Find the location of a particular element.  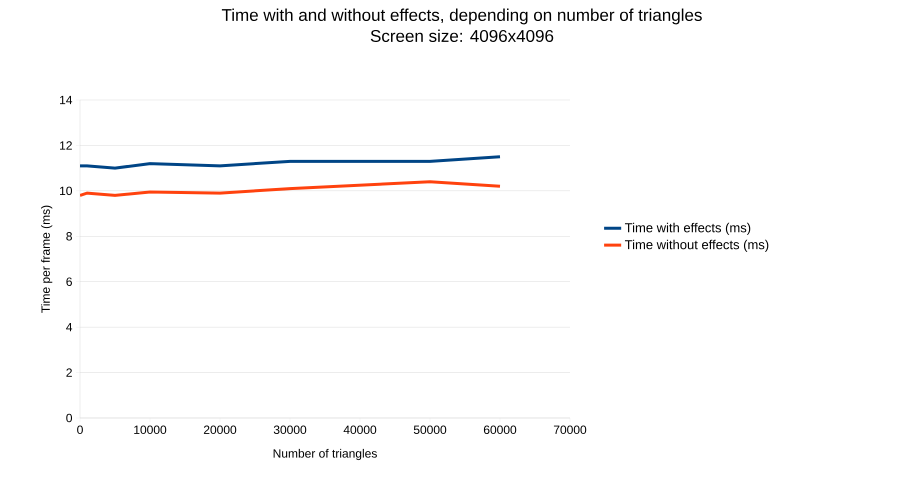

x-tick-label: 40000 is located at coordinates (360, 430).